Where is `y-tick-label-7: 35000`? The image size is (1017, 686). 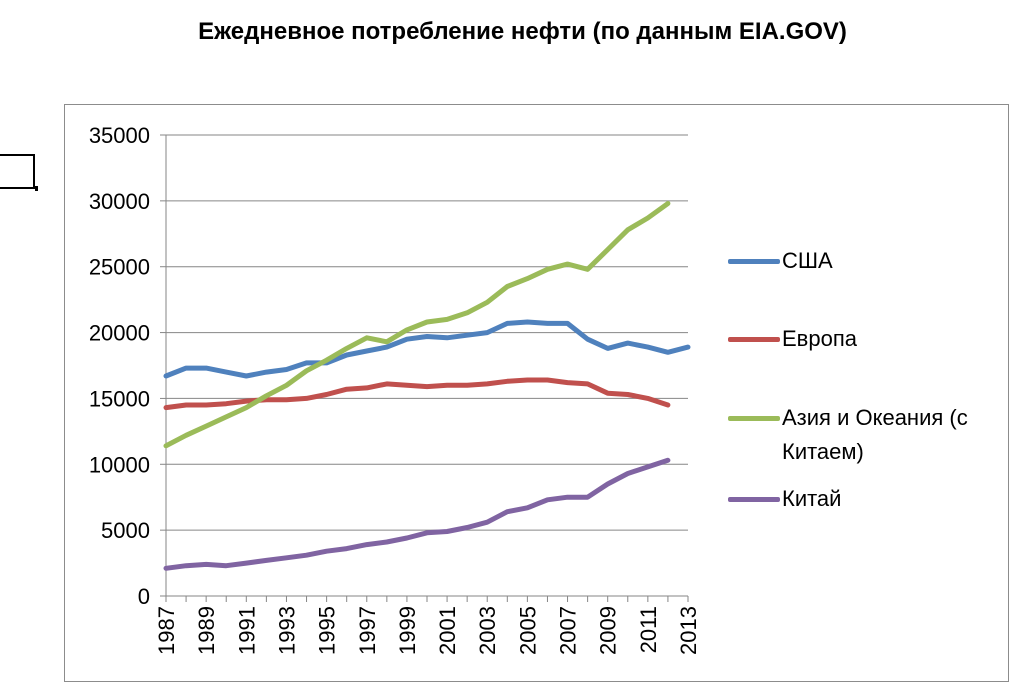 y-tick-label-7: 35000 is located at coordinates (119, 135).